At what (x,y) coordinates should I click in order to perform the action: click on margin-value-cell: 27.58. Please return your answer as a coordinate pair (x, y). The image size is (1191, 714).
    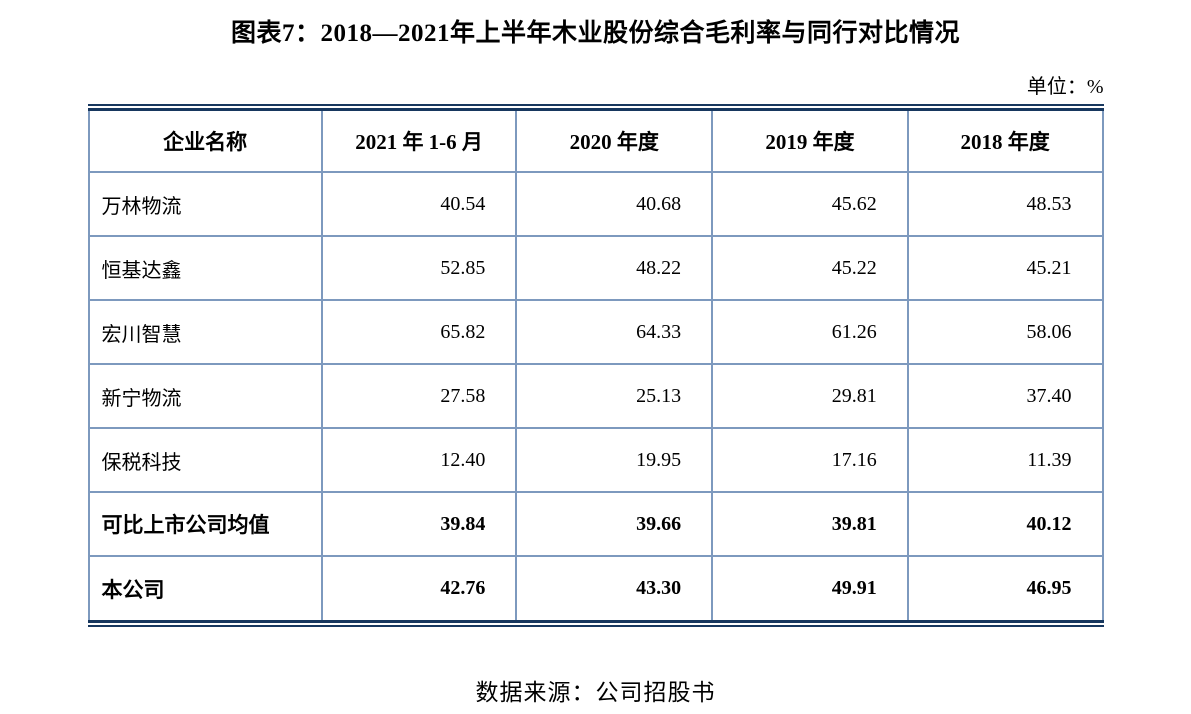
    Looking at the image, I should click on (419, 396).